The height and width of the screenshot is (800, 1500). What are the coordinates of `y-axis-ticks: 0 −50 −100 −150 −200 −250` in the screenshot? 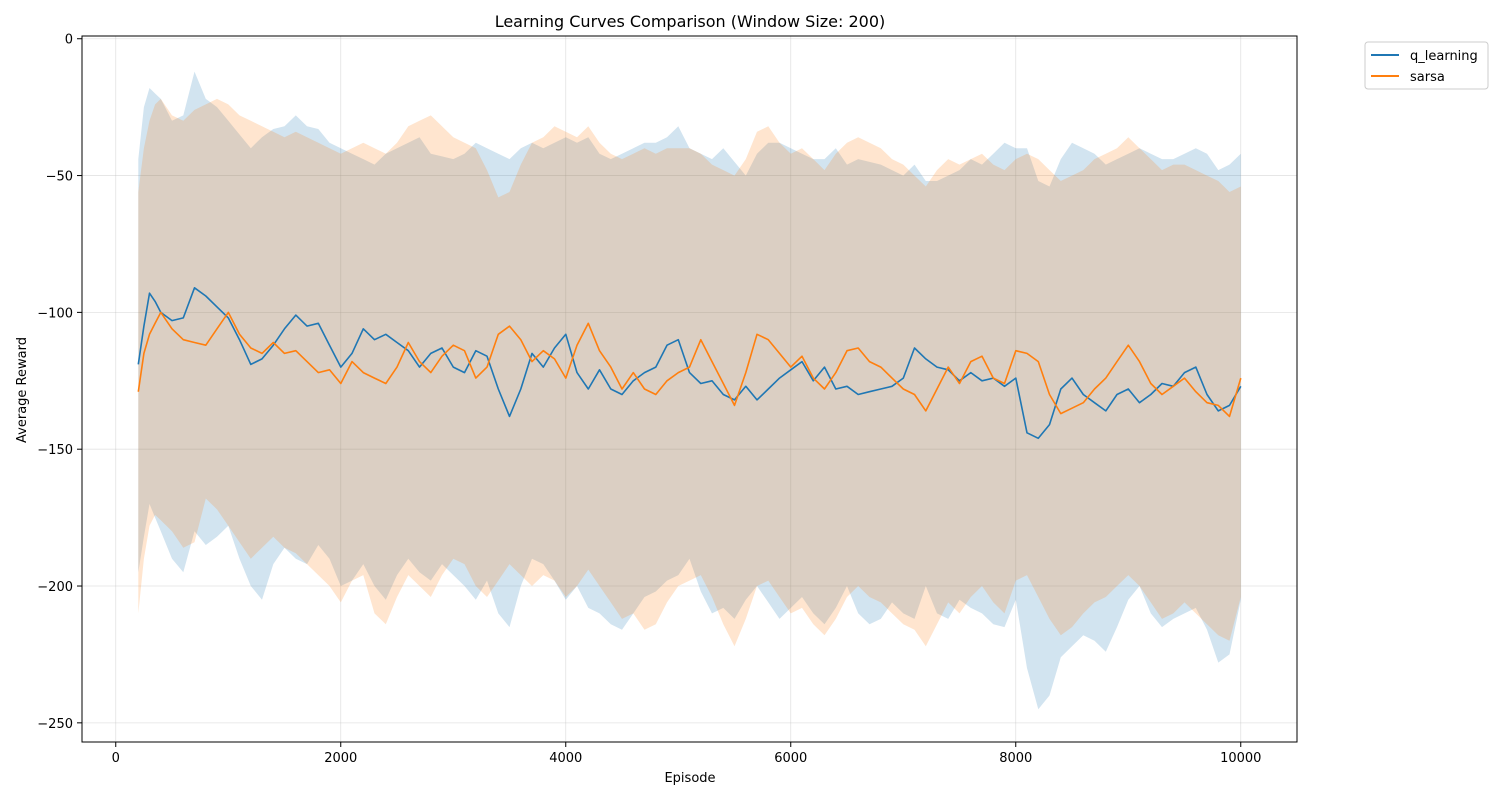 It's located at (59, 382).